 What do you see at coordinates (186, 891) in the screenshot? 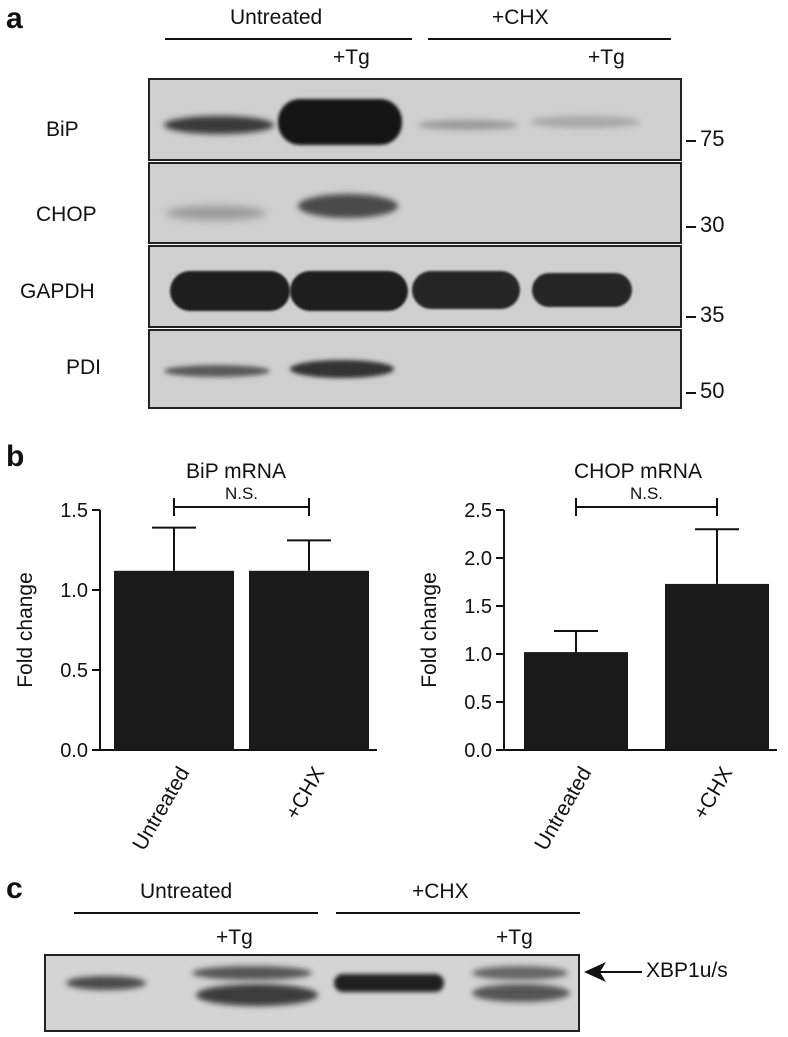
I see `c-group-label-untreated: Untreated` at bounding box center [186, 891].